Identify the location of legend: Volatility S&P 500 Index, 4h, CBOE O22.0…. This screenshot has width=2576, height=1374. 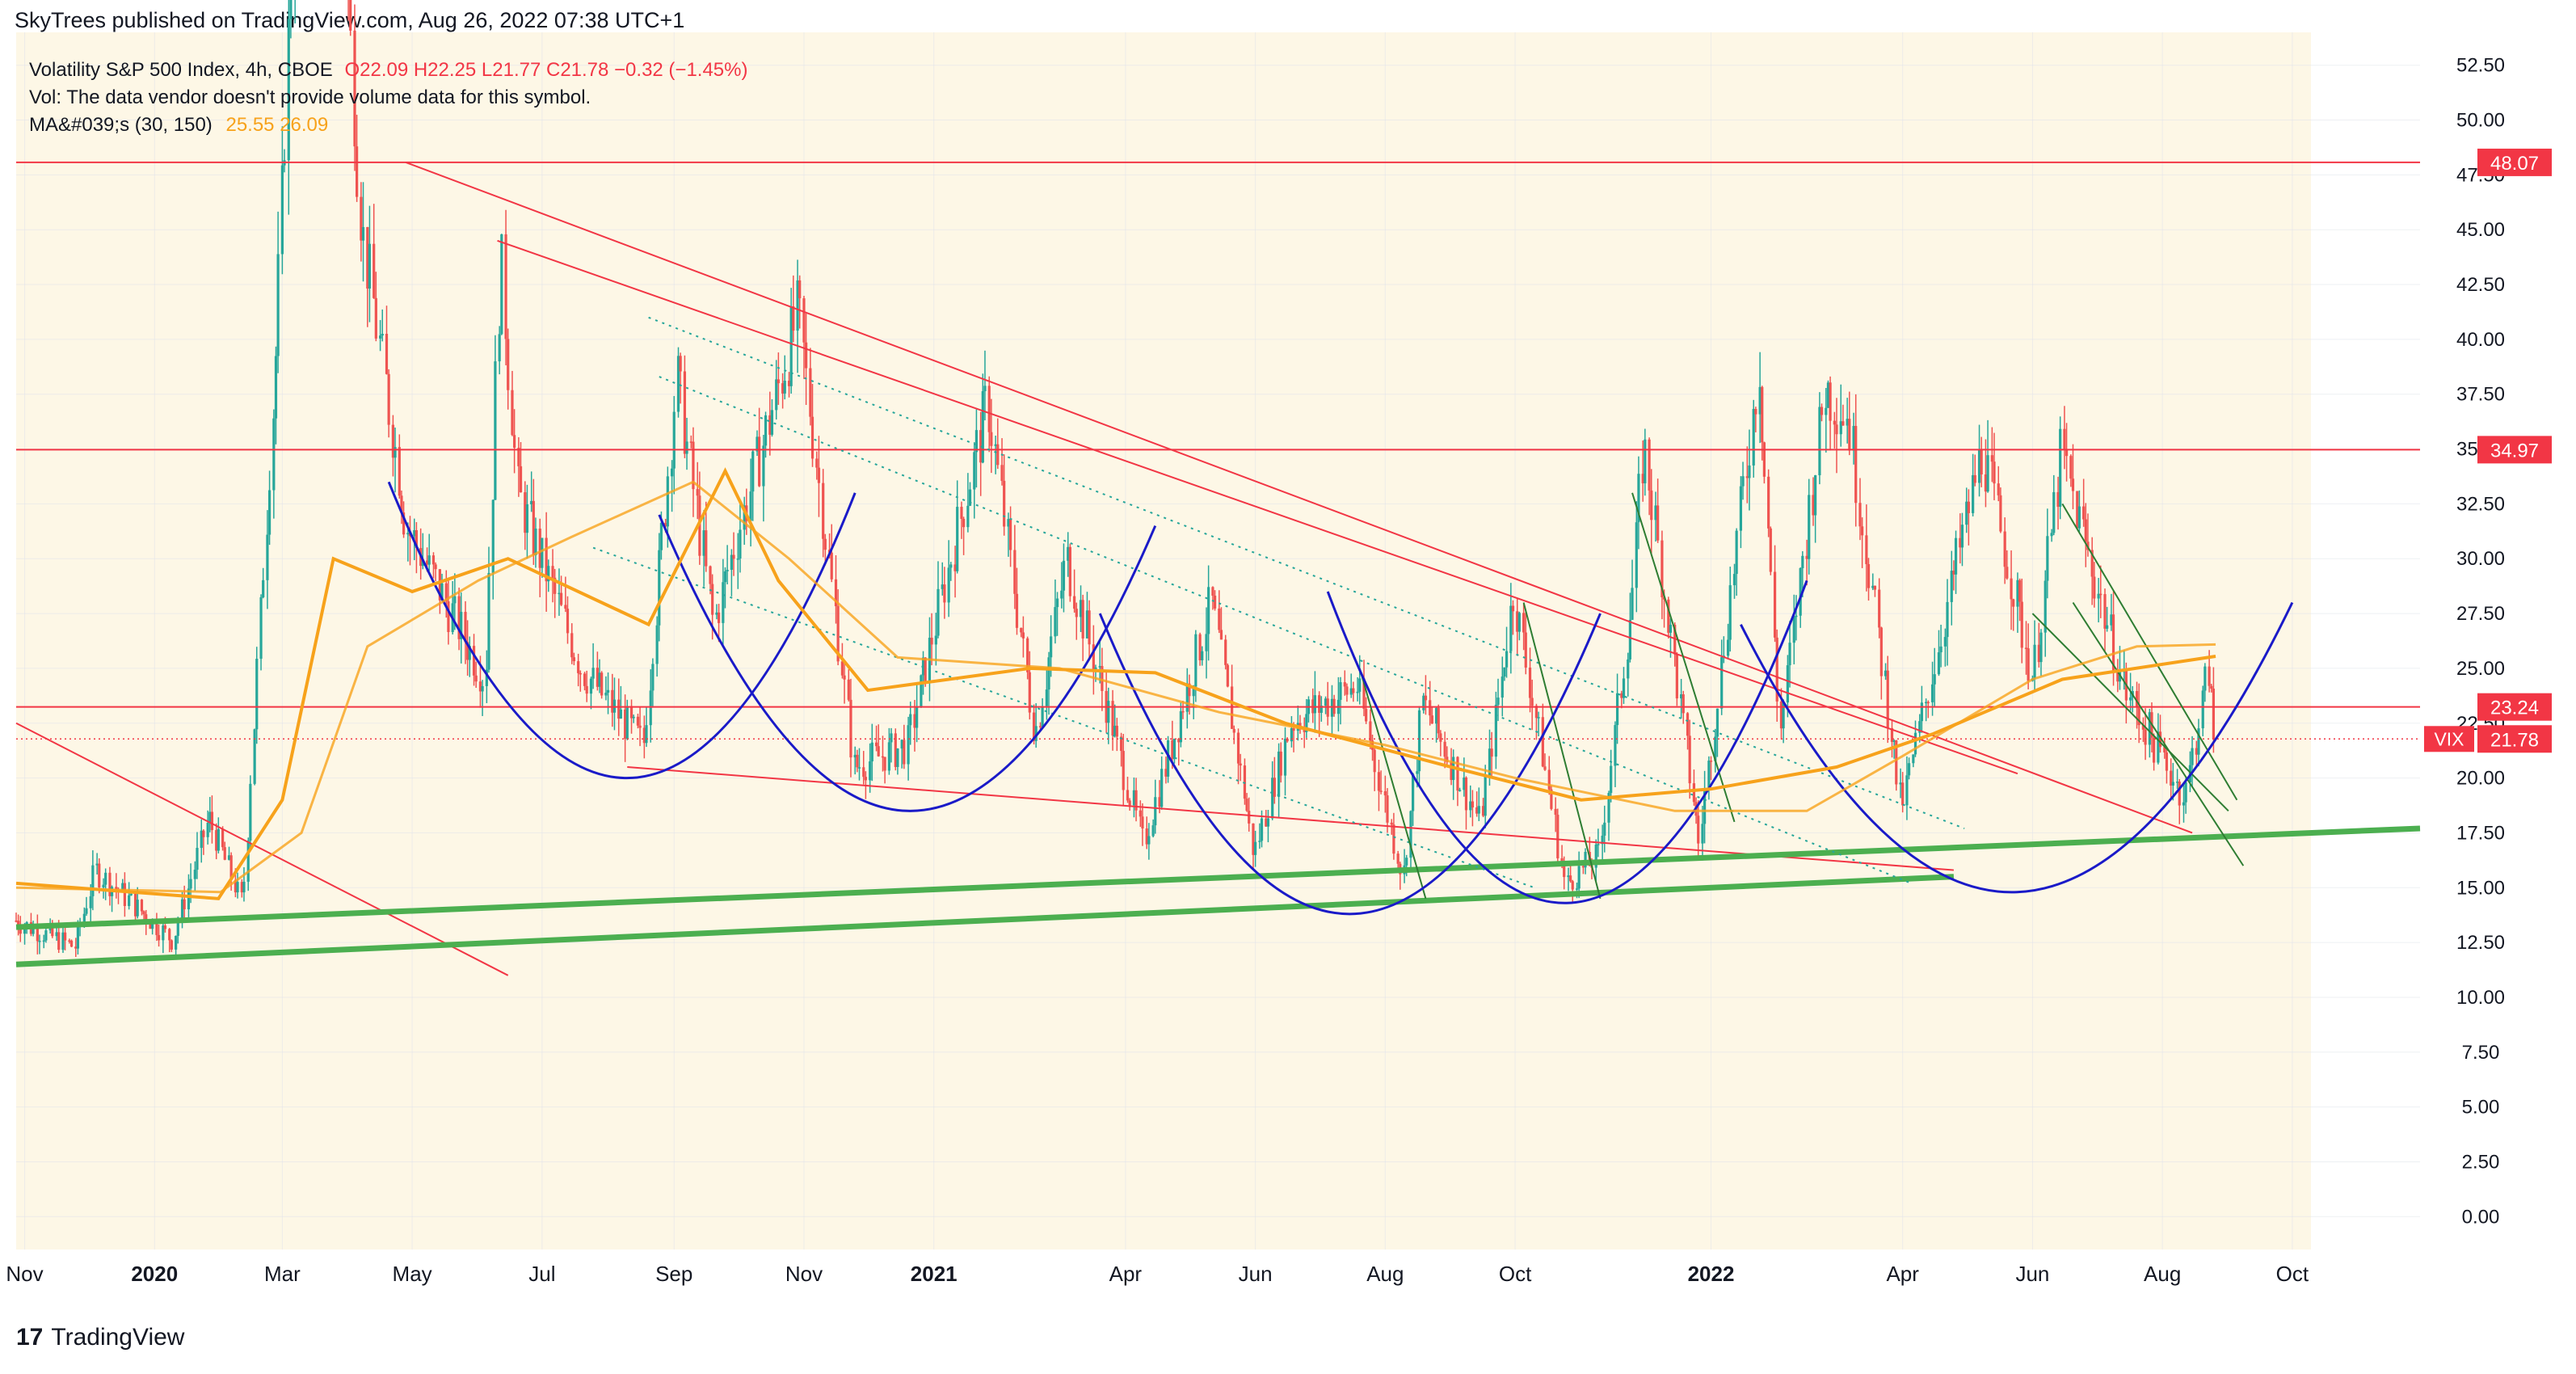
(388, 97).